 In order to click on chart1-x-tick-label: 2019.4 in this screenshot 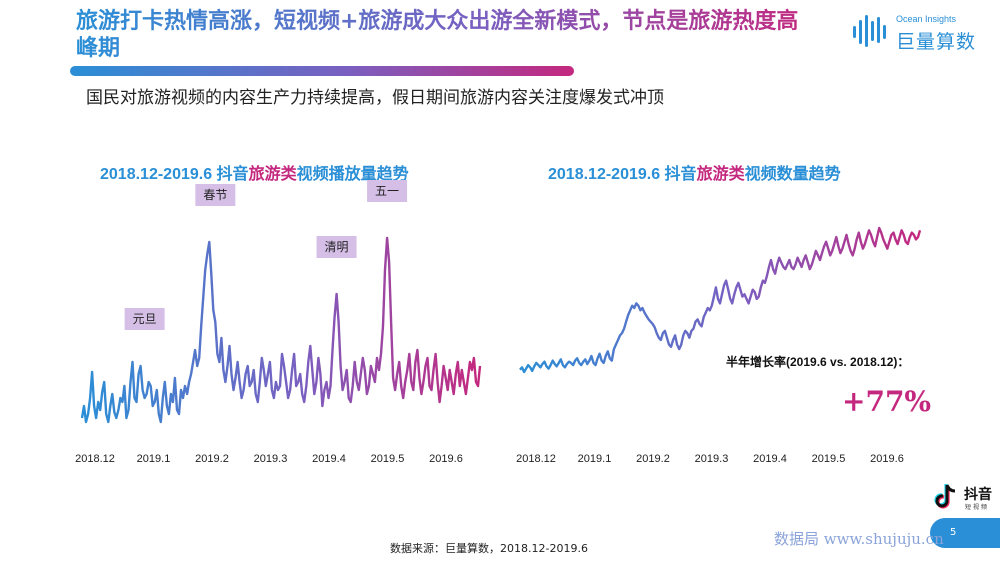, I will do `click(329, 459)`.